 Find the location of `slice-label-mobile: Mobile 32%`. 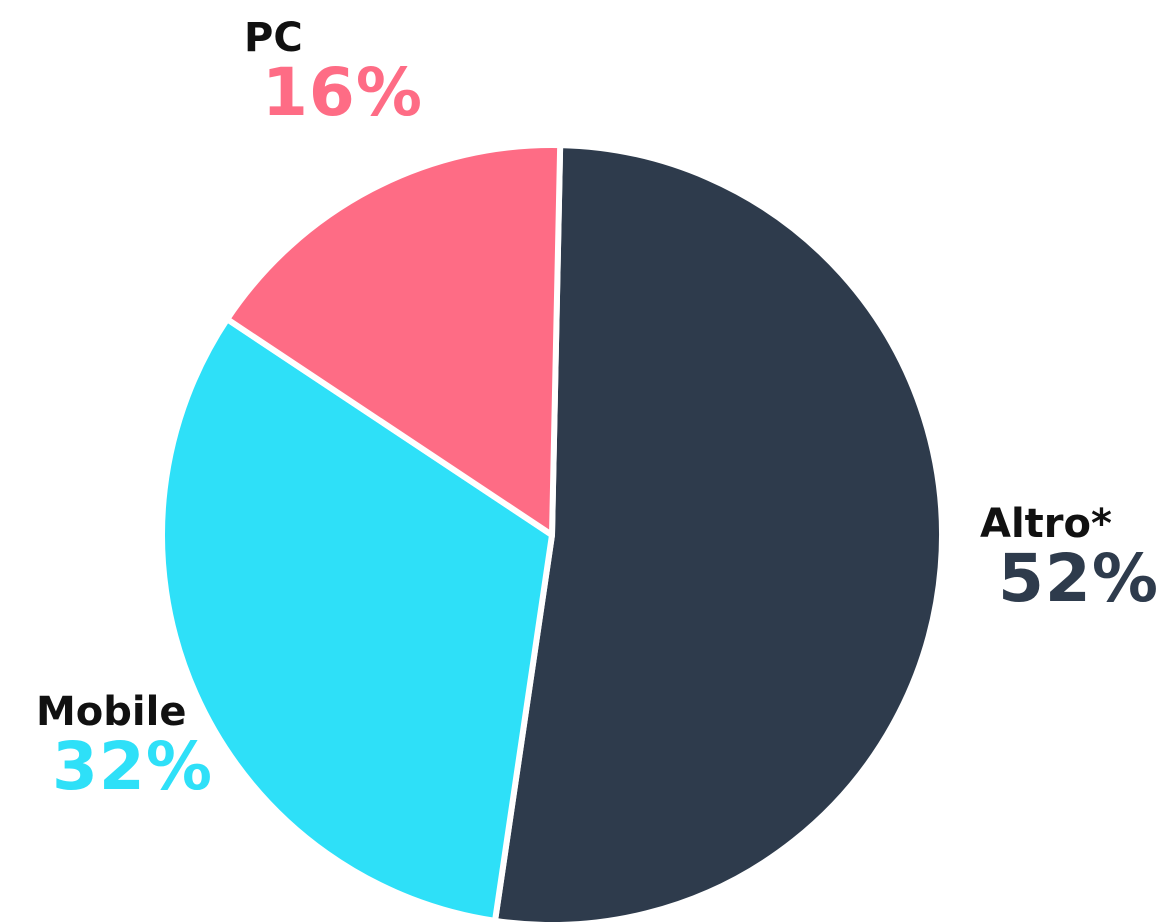

slice-label-mobile: Mobile 32% is located at coordinates (124, 746).